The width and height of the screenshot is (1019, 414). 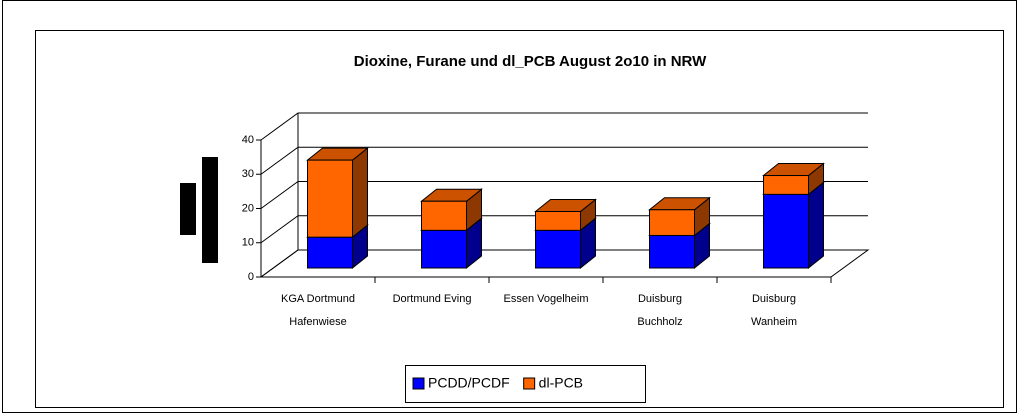 What do you see at coordinates (432, 299) in the screenshot?
I see `x-tick-label: Dortmund Eving` at bounding box center [432, 299].